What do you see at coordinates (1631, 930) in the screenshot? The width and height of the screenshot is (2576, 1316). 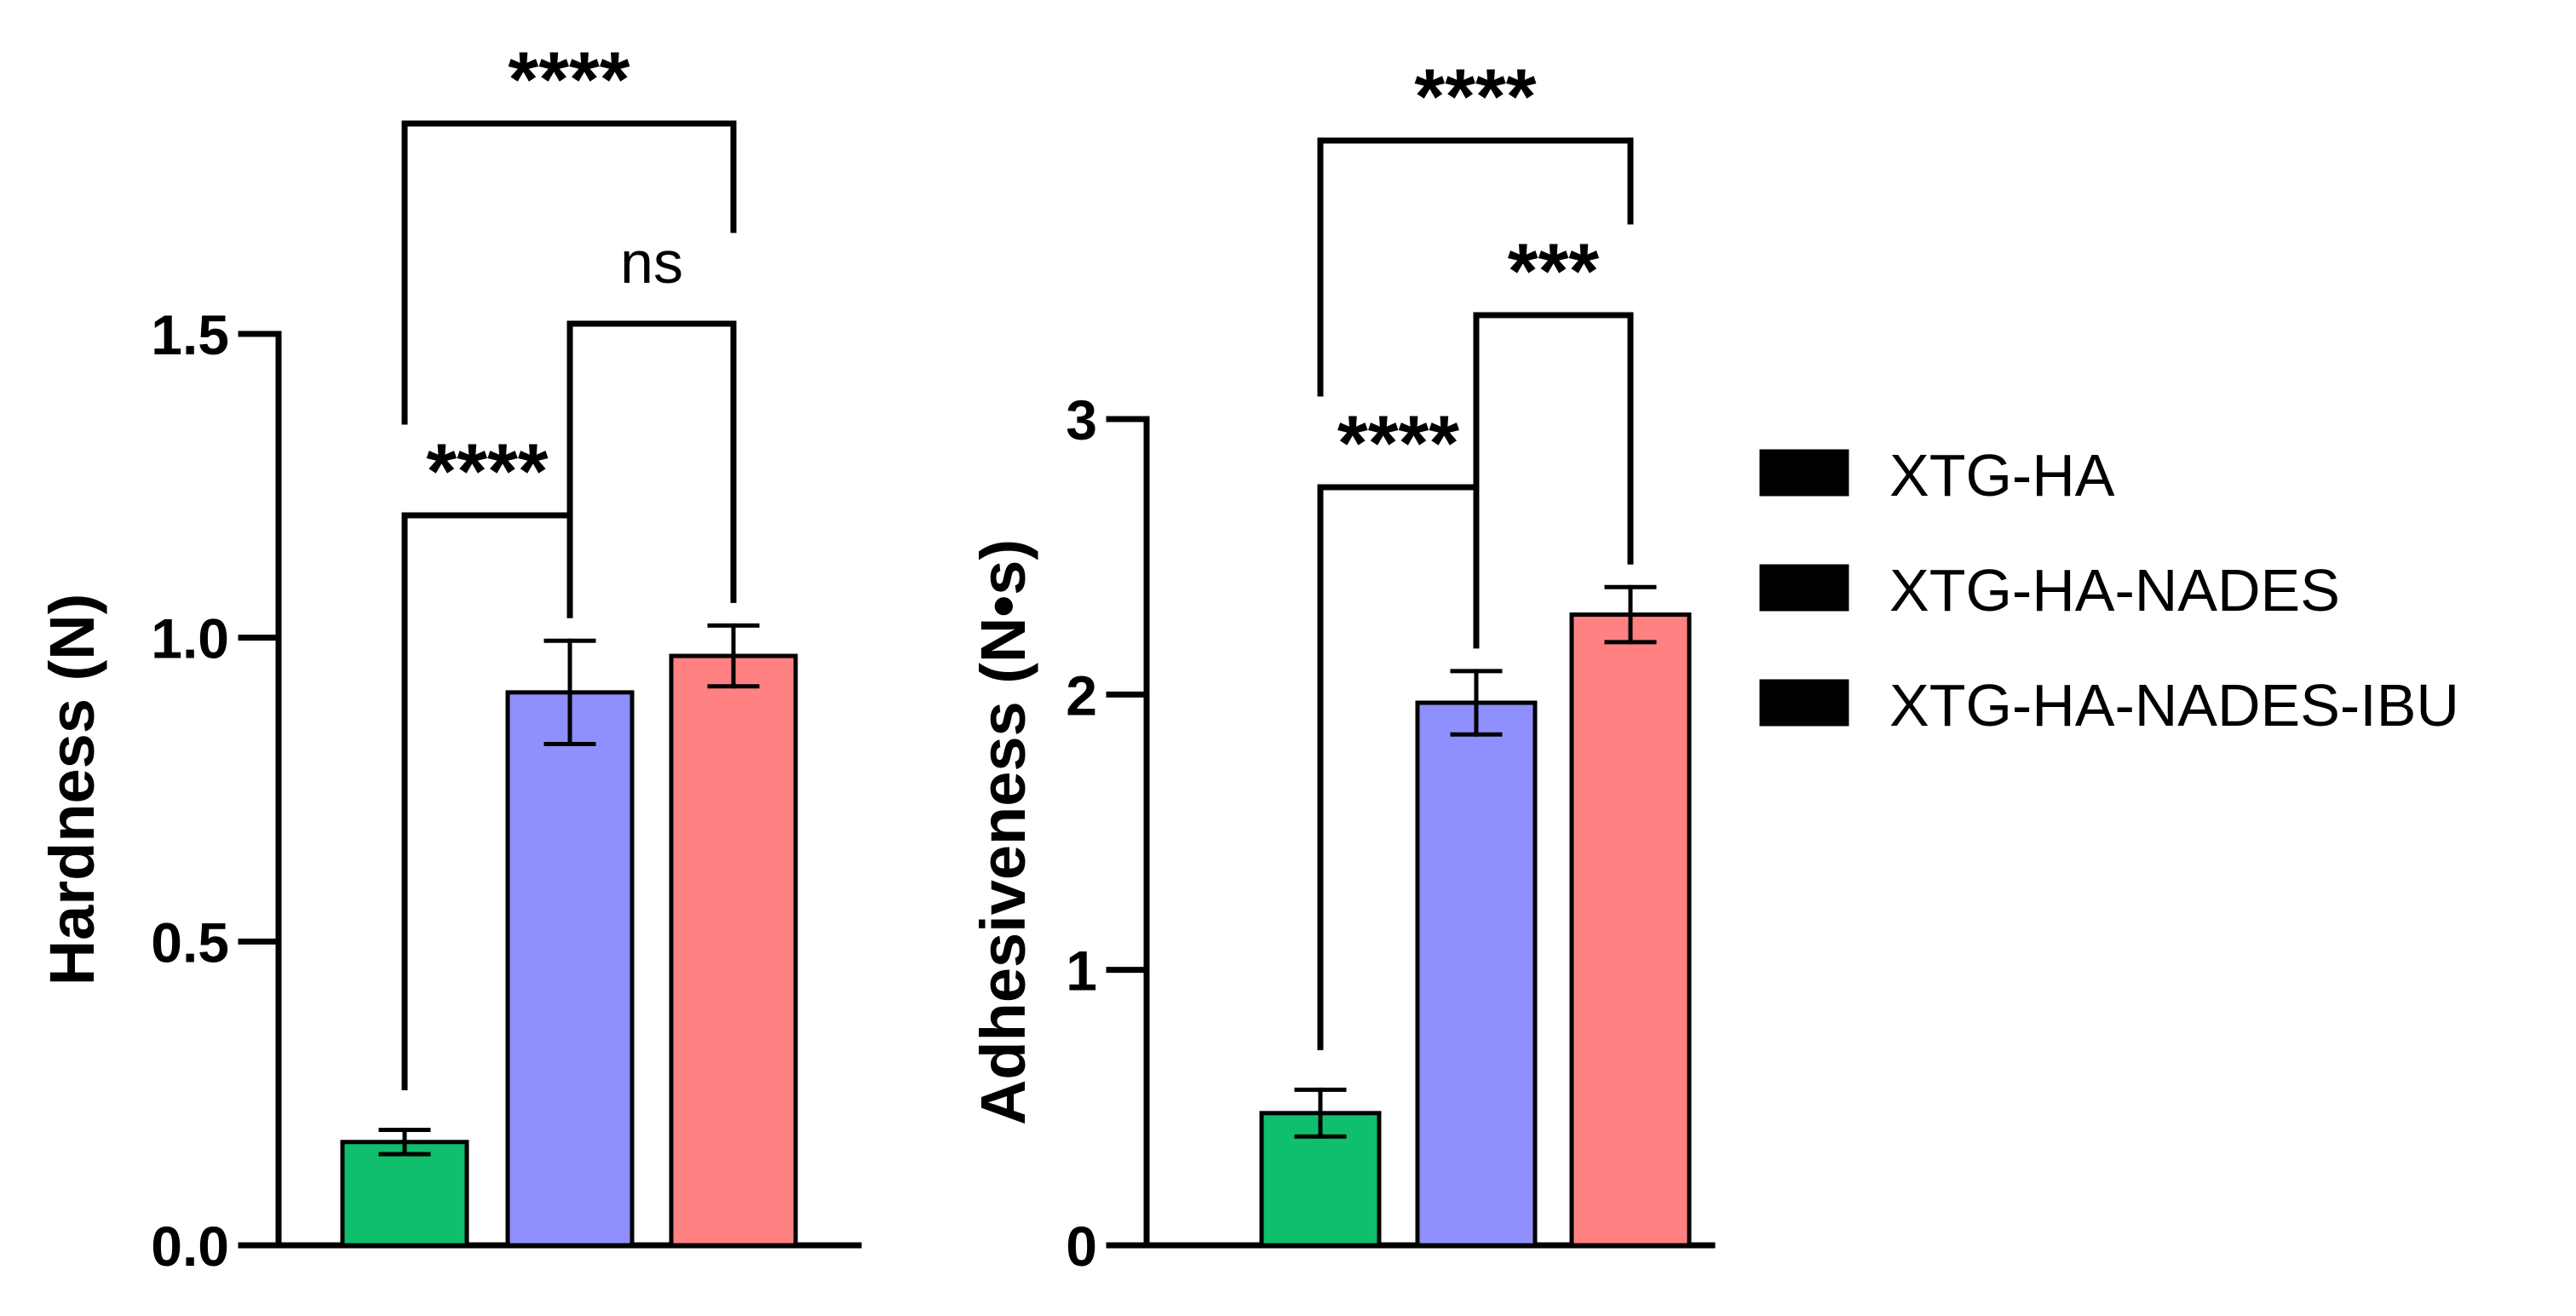 I see `adhesiveness-bar-xtg-ha-nades-ibu` at bounding box center [1631, 930].